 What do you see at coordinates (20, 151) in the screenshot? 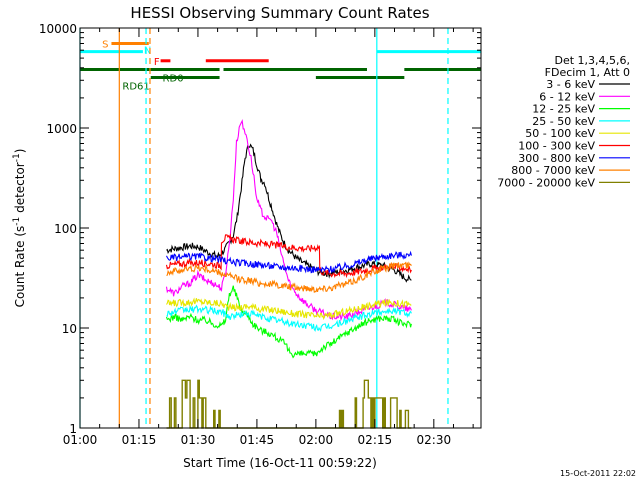
I see `y-axis-label-part: )` at bounding box center [20, 151].